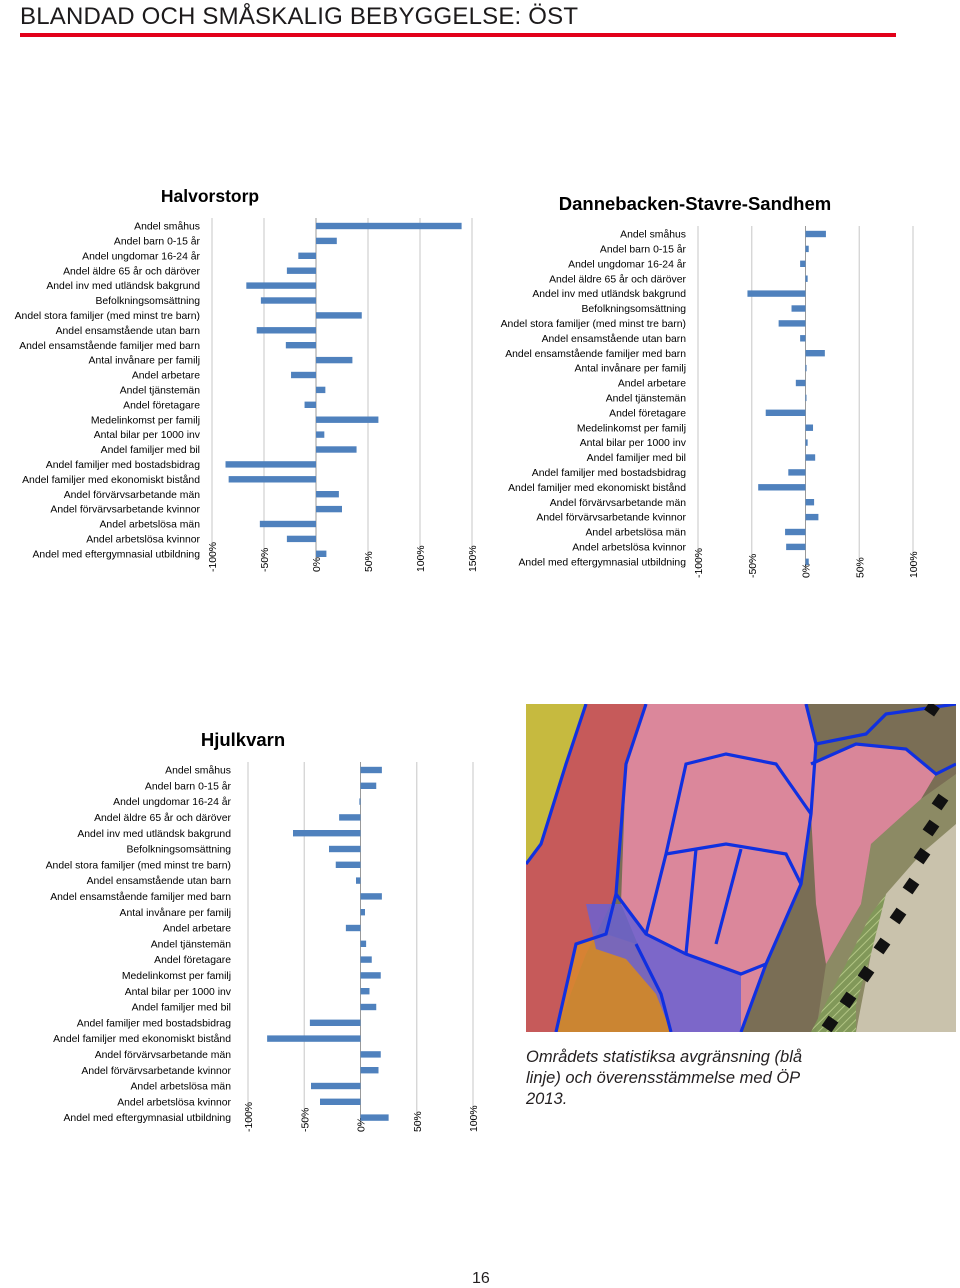 This screenshot has width=960, height=1288. Describe the element at coordinates (695, 203) in the screenshot. I see `chart-title: Dannebacken-Stavre-Sandhem` at that location.